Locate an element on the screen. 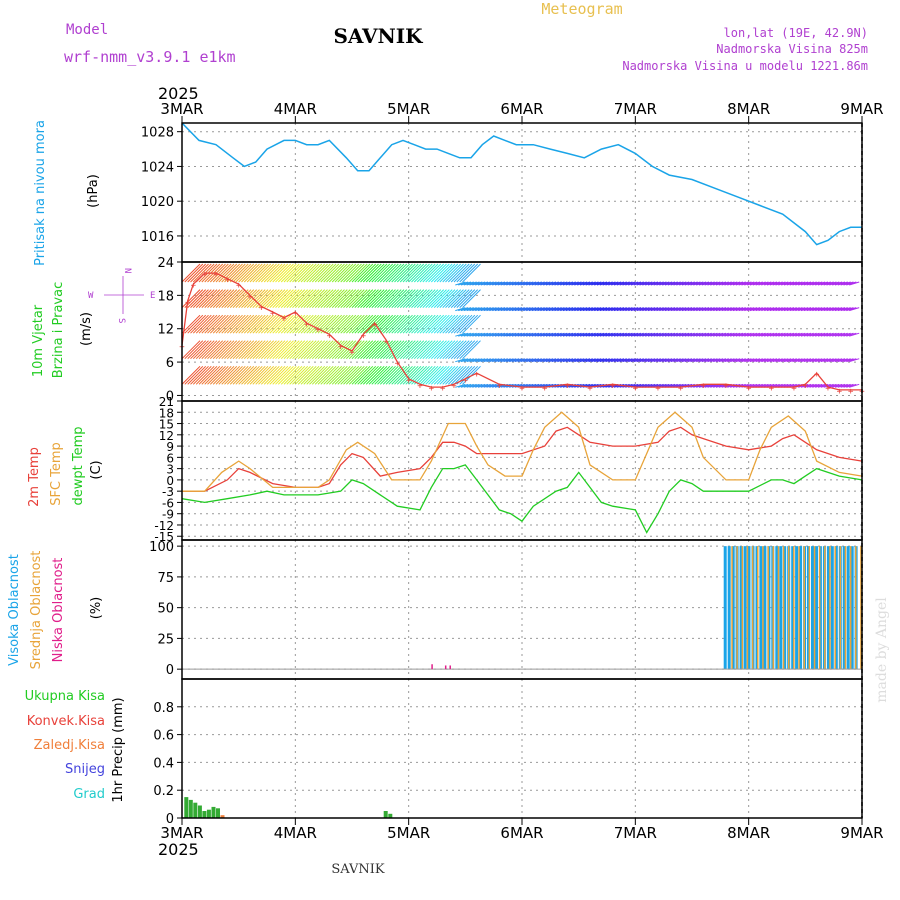 This screenshot has height=900, width=900. dewpt-line is located at coordinates (522, 499).